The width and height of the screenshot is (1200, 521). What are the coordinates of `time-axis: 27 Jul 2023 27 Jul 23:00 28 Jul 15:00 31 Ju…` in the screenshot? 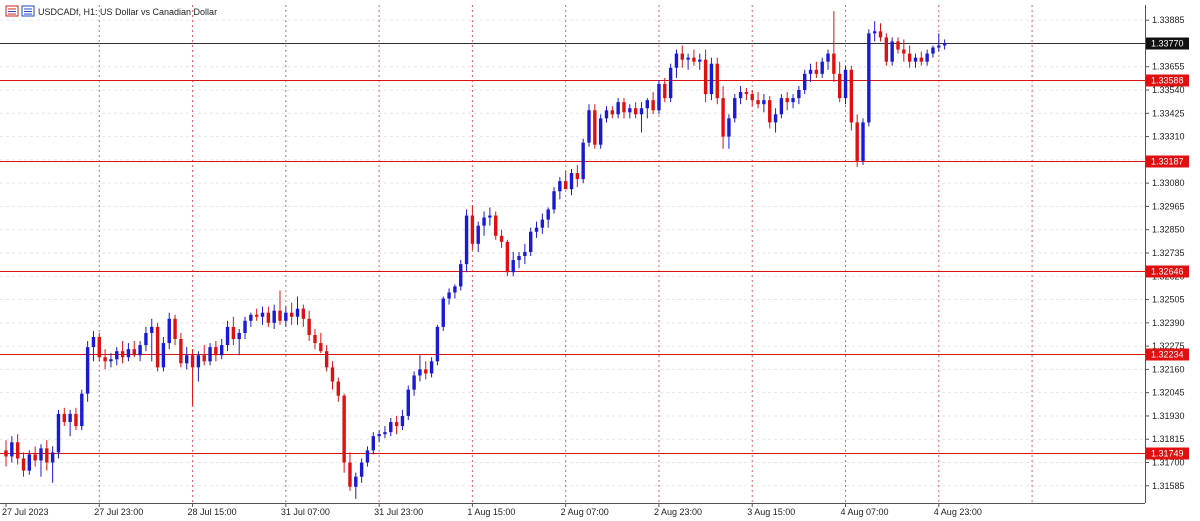 It's located at (572, 510).